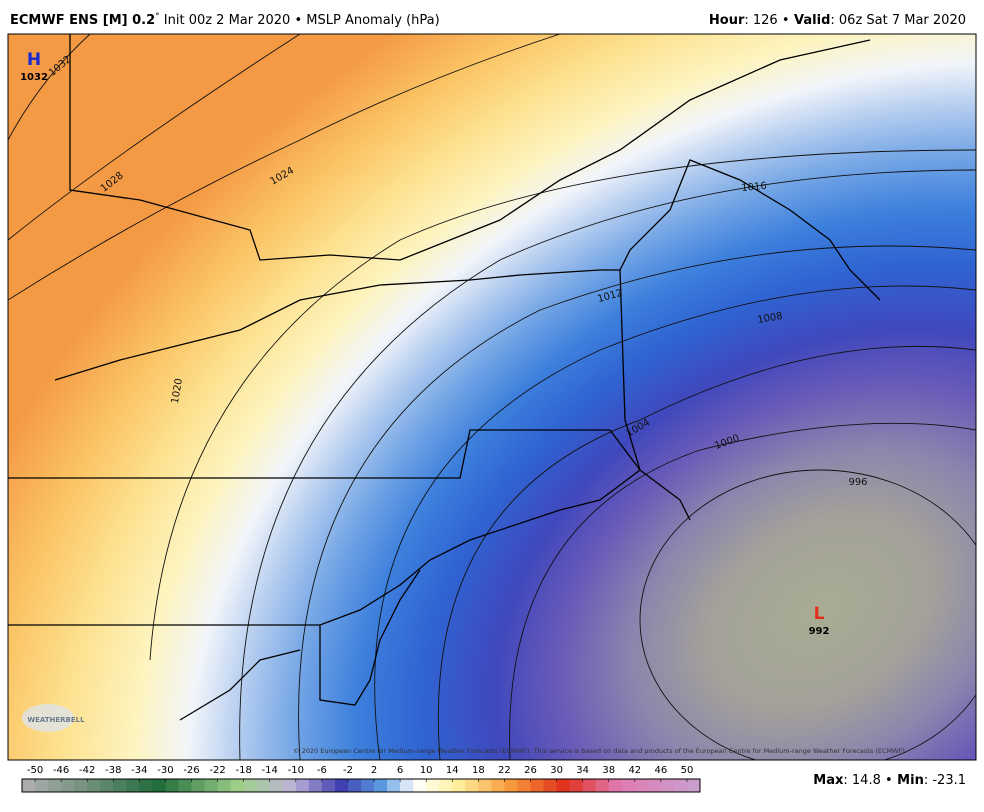 The height and width of the screenshot is (812, 984). Describe the element at coordinates (82, 20) in the screenshot. I see `model-name: ECMWF ENS [M] 0.2` at that location.